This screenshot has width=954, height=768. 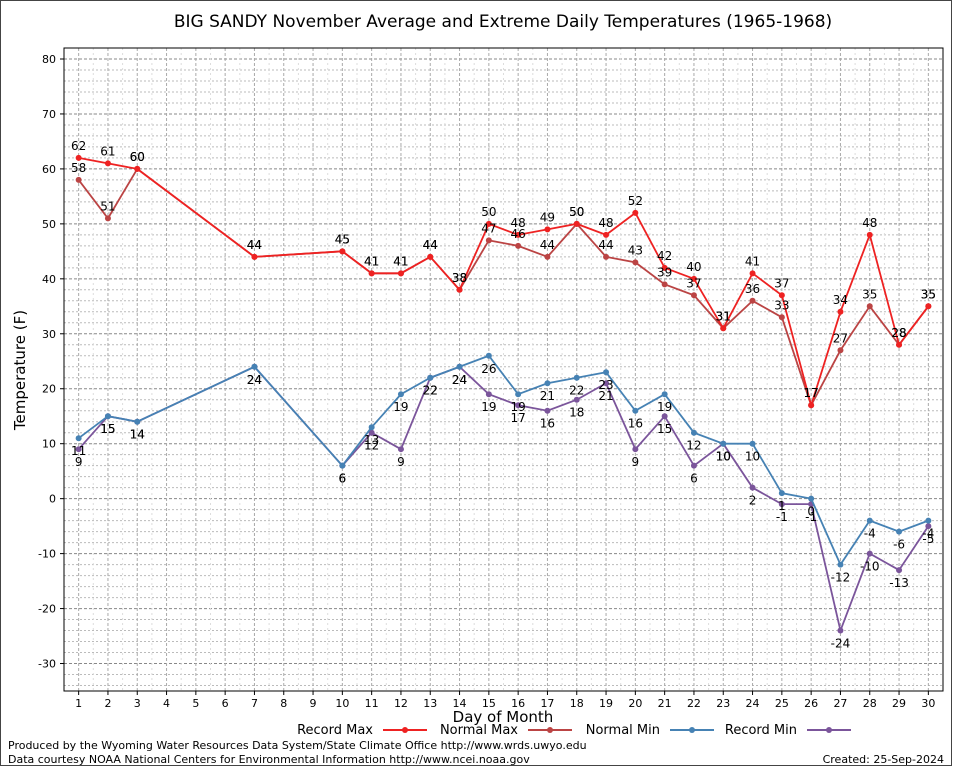 What do you see at coordinates (372, 703) in the screenshot?
I see `x-tick-label: 11` at bounding box center [372, 703].